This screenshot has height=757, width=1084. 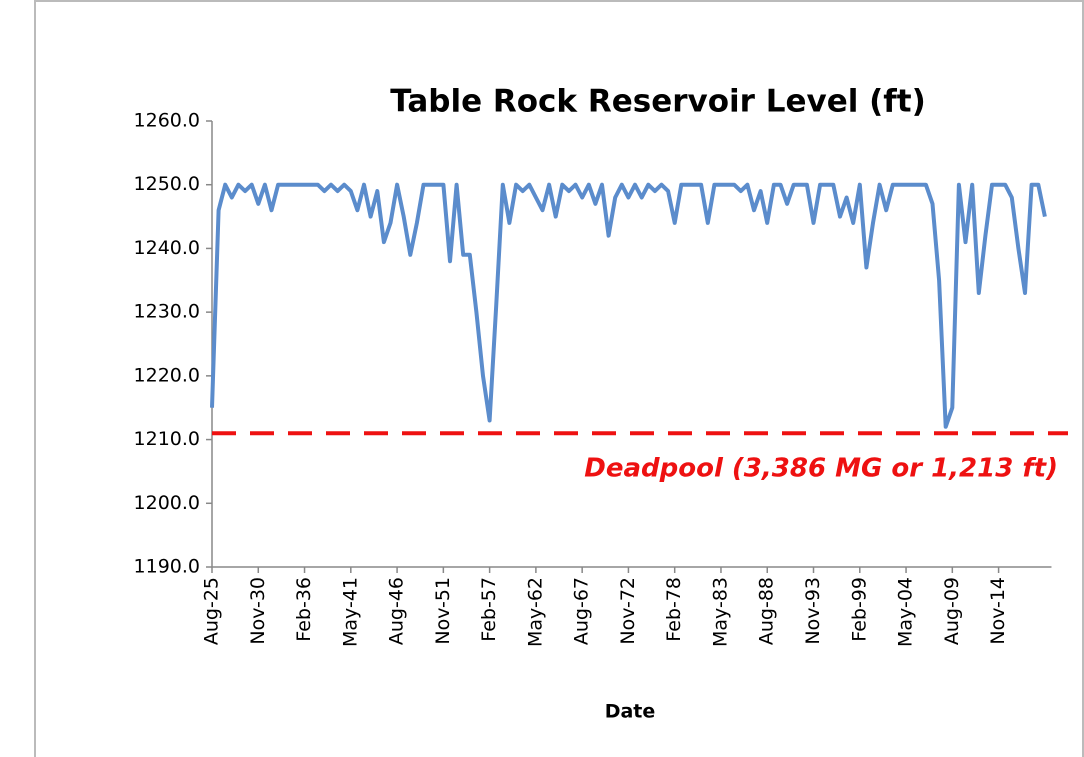 What do you see at coordinates (489, 609) in the screenshot?
I see `x-tick-label: Feb-57` at bounding box center [489, 609].